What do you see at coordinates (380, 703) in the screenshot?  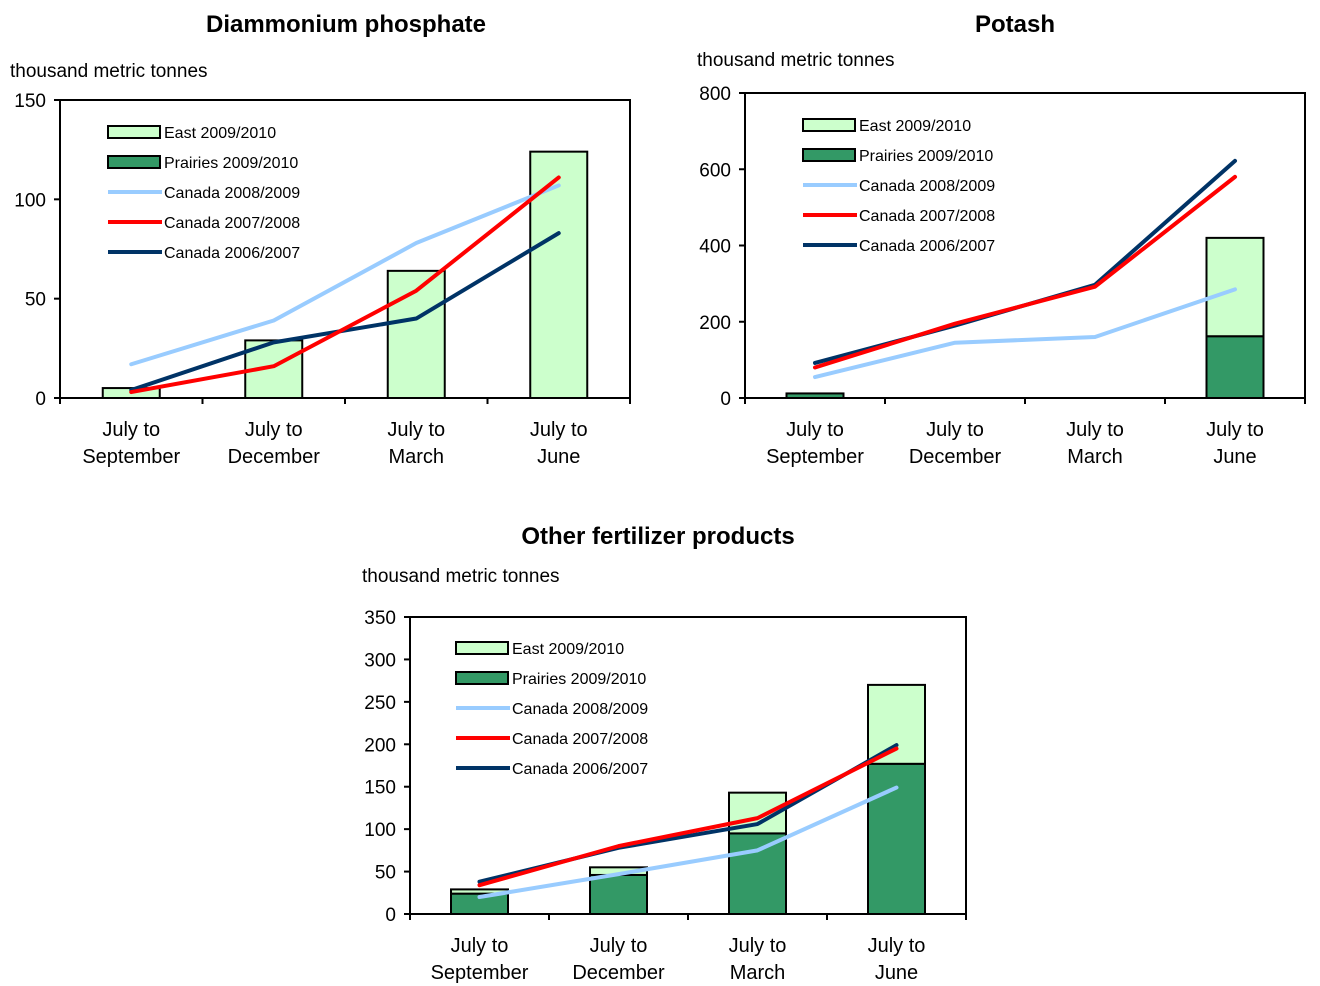 I see `y-tick-label: 250` at bounding box center [380, 703].